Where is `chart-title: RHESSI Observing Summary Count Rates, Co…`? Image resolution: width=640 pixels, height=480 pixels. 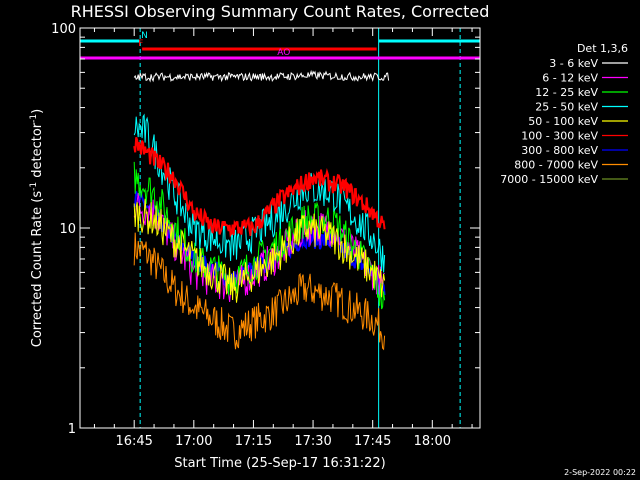 chart-title: RHESSI Observing Summary Count Rates, Co… is located at coordinates (280, 11).